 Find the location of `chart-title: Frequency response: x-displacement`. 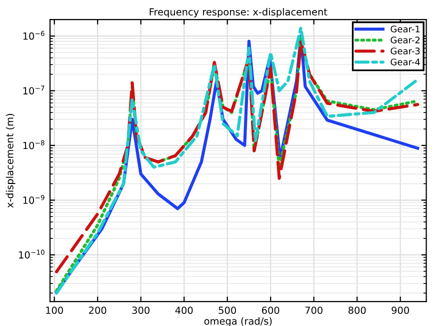

chart-title: Frequency response: x-displacement is located at coordinates (239, 13).